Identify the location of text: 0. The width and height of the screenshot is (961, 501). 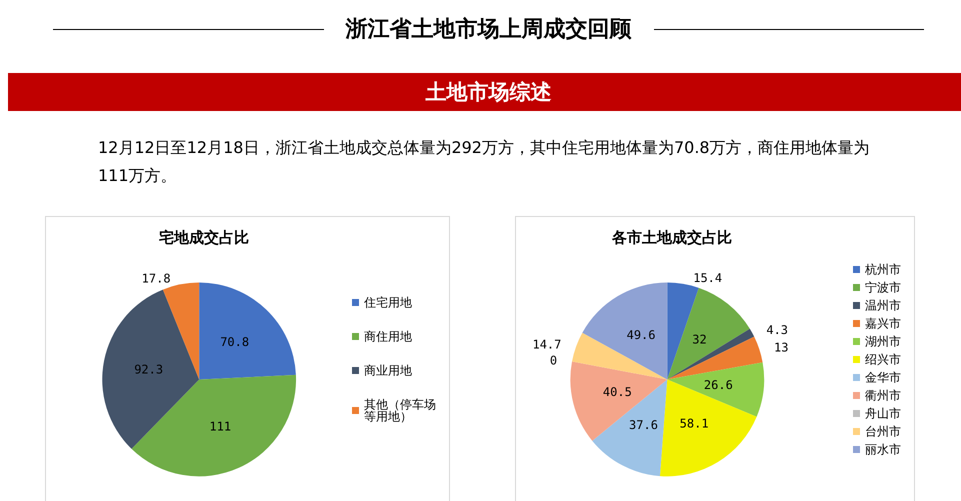
(554, 360).